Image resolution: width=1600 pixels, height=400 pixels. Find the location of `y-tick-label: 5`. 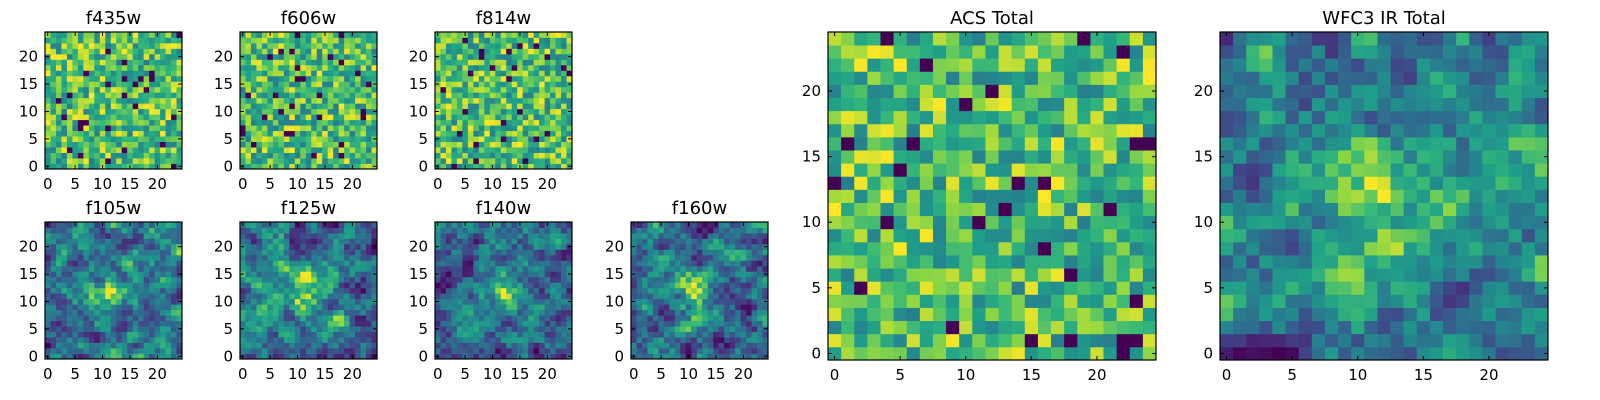

y-tick-label: 5 is located at coordinates (228, 139).